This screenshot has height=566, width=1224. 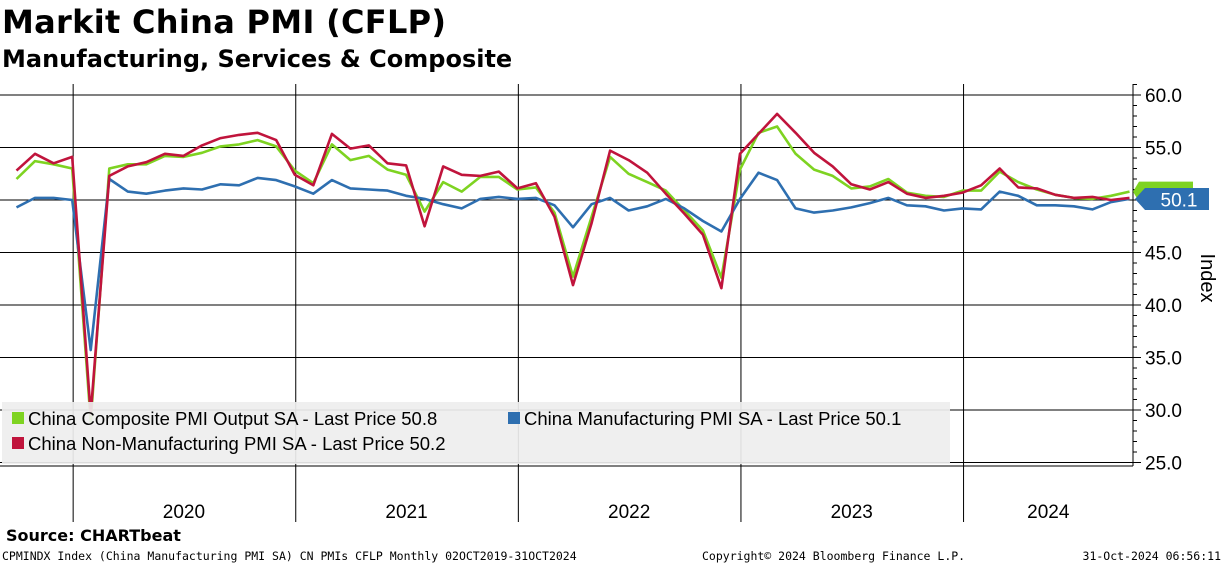 What do you see at coordinates (1163, 96) in the screenshot?
I see `y-tick-label: 60.0` at bounding box center [1163, 96].